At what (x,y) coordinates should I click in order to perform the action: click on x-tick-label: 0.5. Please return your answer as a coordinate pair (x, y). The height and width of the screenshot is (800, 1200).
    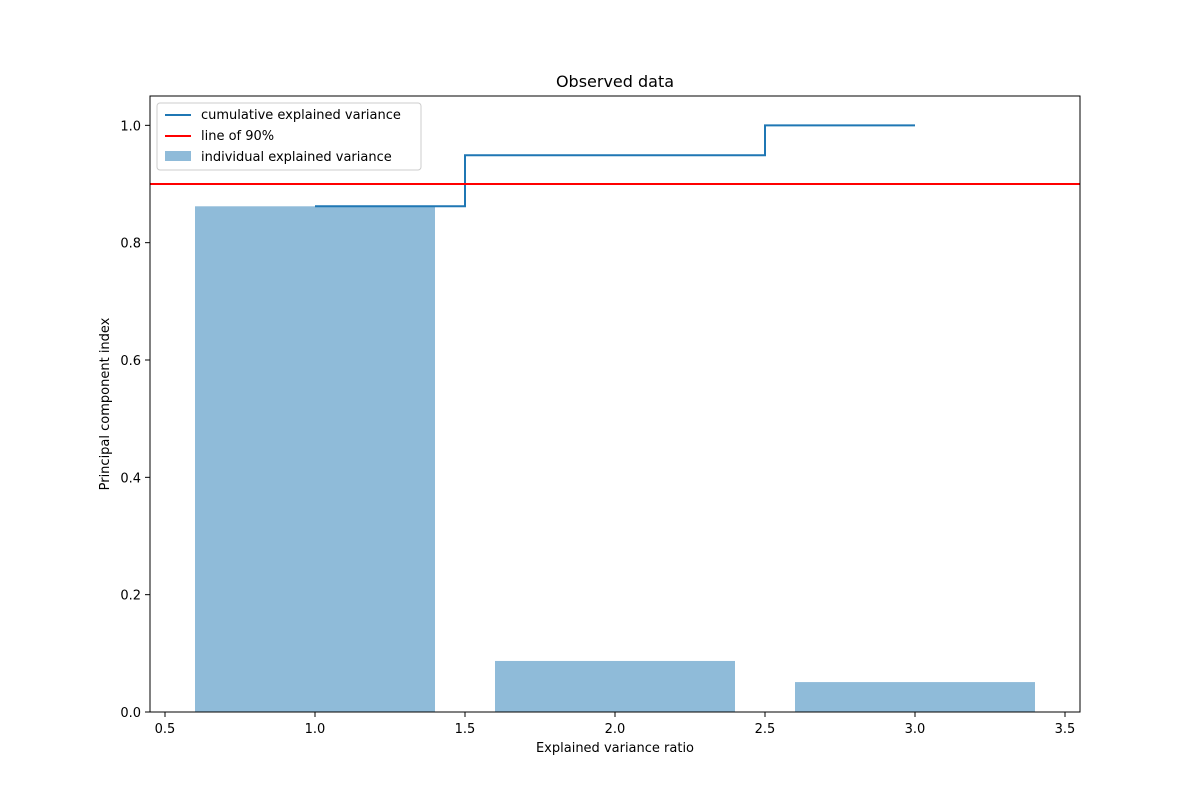
    Looking at the image, I should click on (165, 729).